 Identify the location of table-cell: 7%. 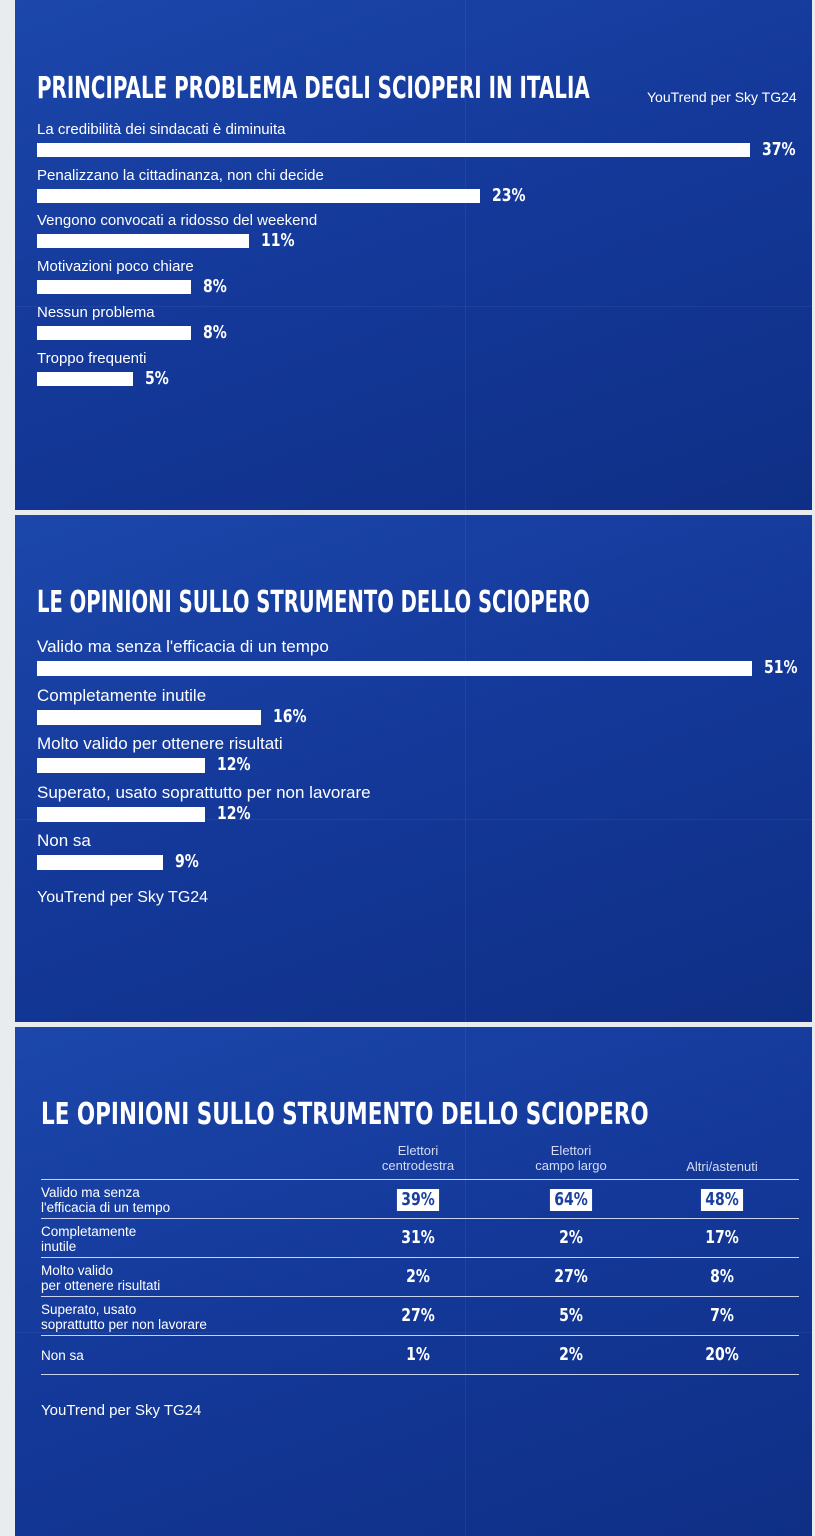
(722, 1315).